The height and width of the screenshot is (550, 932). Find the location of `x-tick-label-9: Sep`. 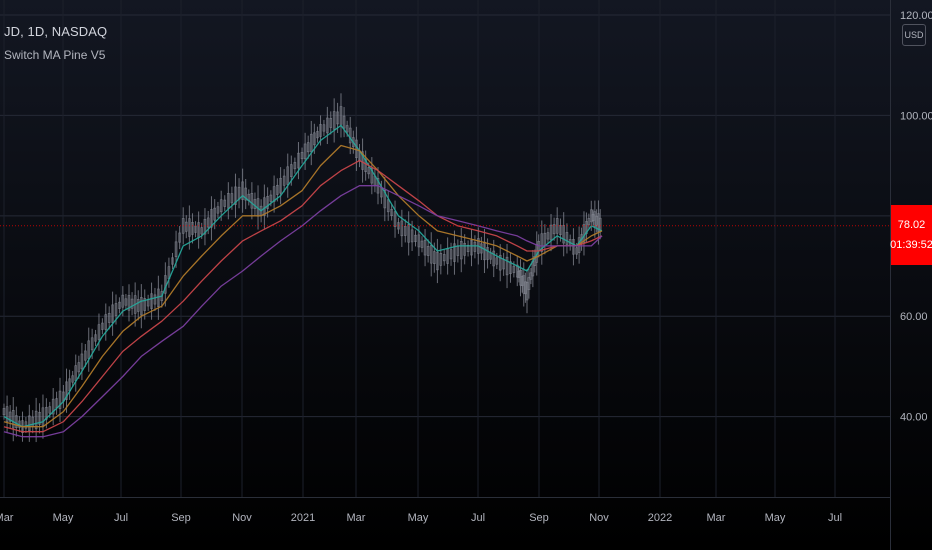

x-tick-label-9: Sep is located at coordinates (539, 518).